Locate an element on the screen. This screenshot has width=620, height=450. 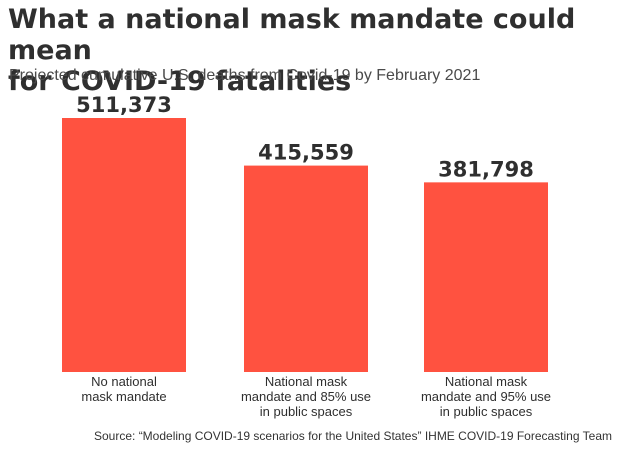
category-label-3-line-2: mandate and 95% use is located at coordinates (486, 396).